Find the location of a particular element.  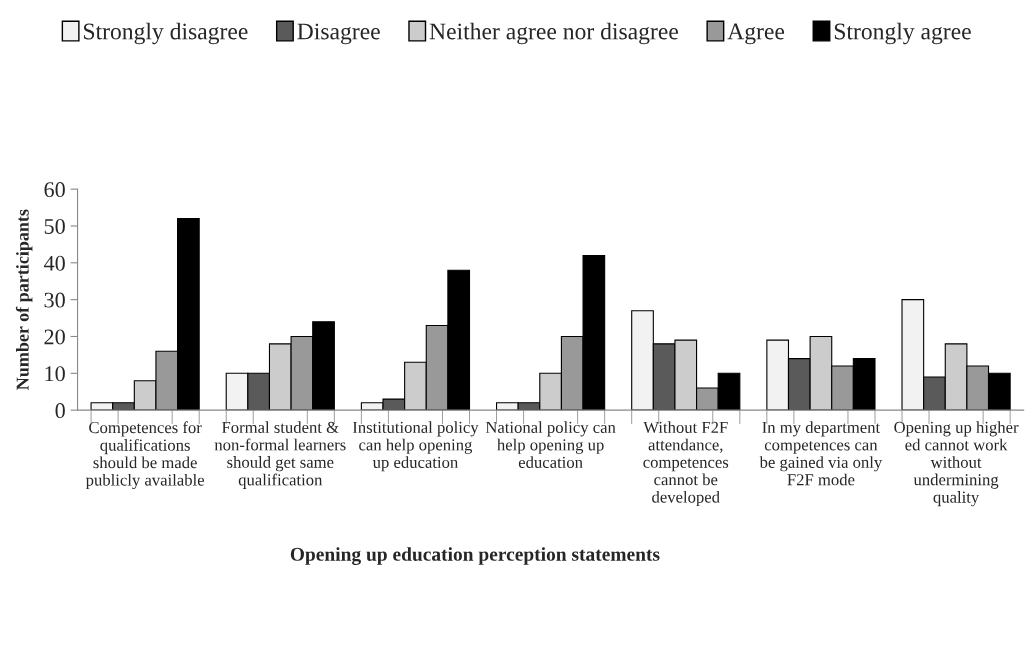

y-tick-label: 20 is located at coordinates (54, 337).